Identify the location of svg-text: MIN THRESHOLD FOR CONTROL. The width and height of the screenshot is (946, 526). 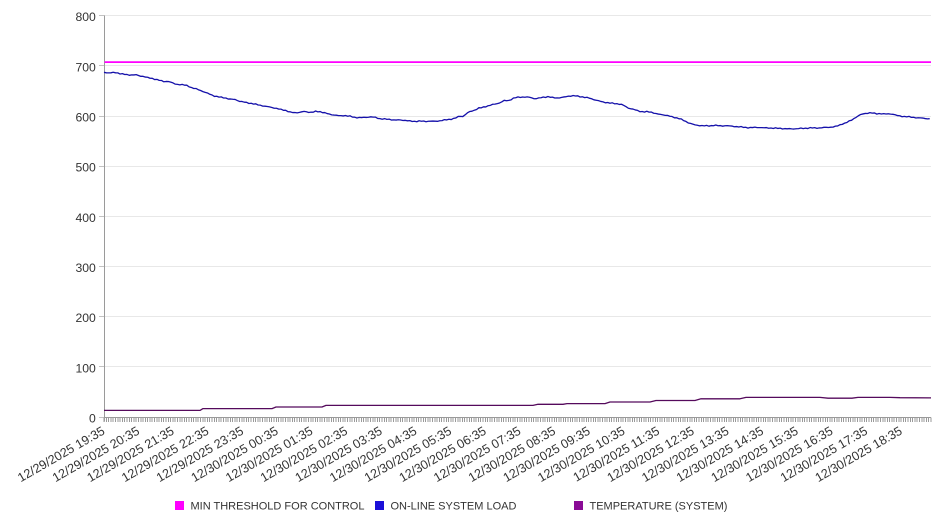
(278, 507).